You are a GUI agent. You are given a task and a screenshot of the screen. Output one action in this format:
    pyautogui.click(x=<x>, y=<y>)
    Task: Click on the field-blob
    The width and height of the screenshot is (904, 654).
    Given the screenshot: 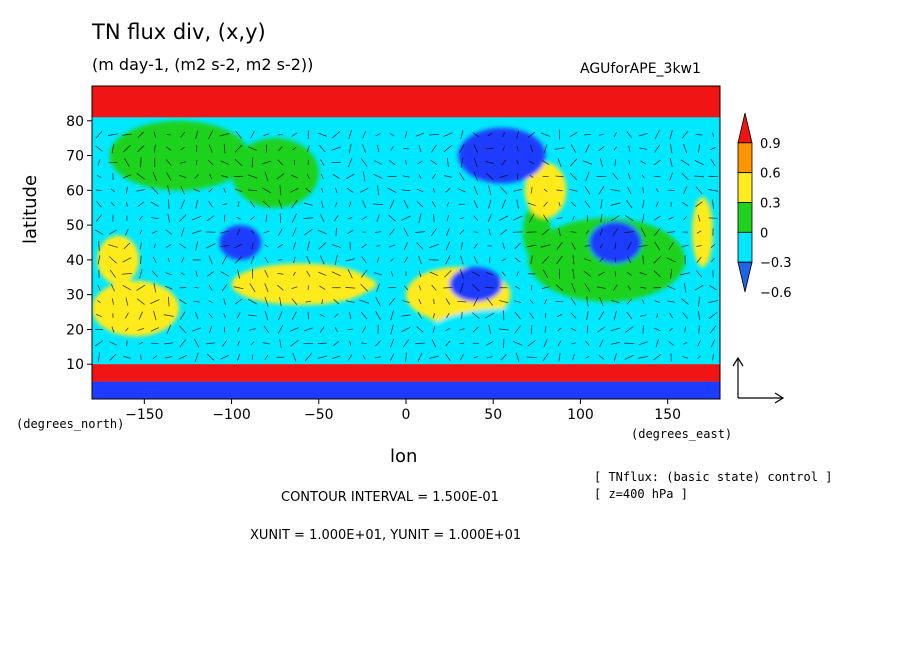 What is the action you would take?
    pyautogui.click(x=703, y=232)
    